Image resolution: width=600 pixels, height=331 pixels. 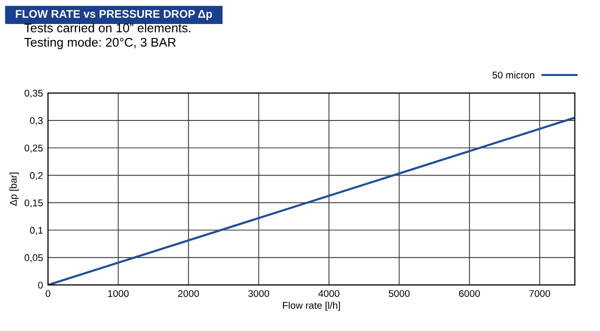 What do you see at coordinates (399, 293) in the screenshot?
I see `x-tick-label: 5000` at bounding box center [399, 293].